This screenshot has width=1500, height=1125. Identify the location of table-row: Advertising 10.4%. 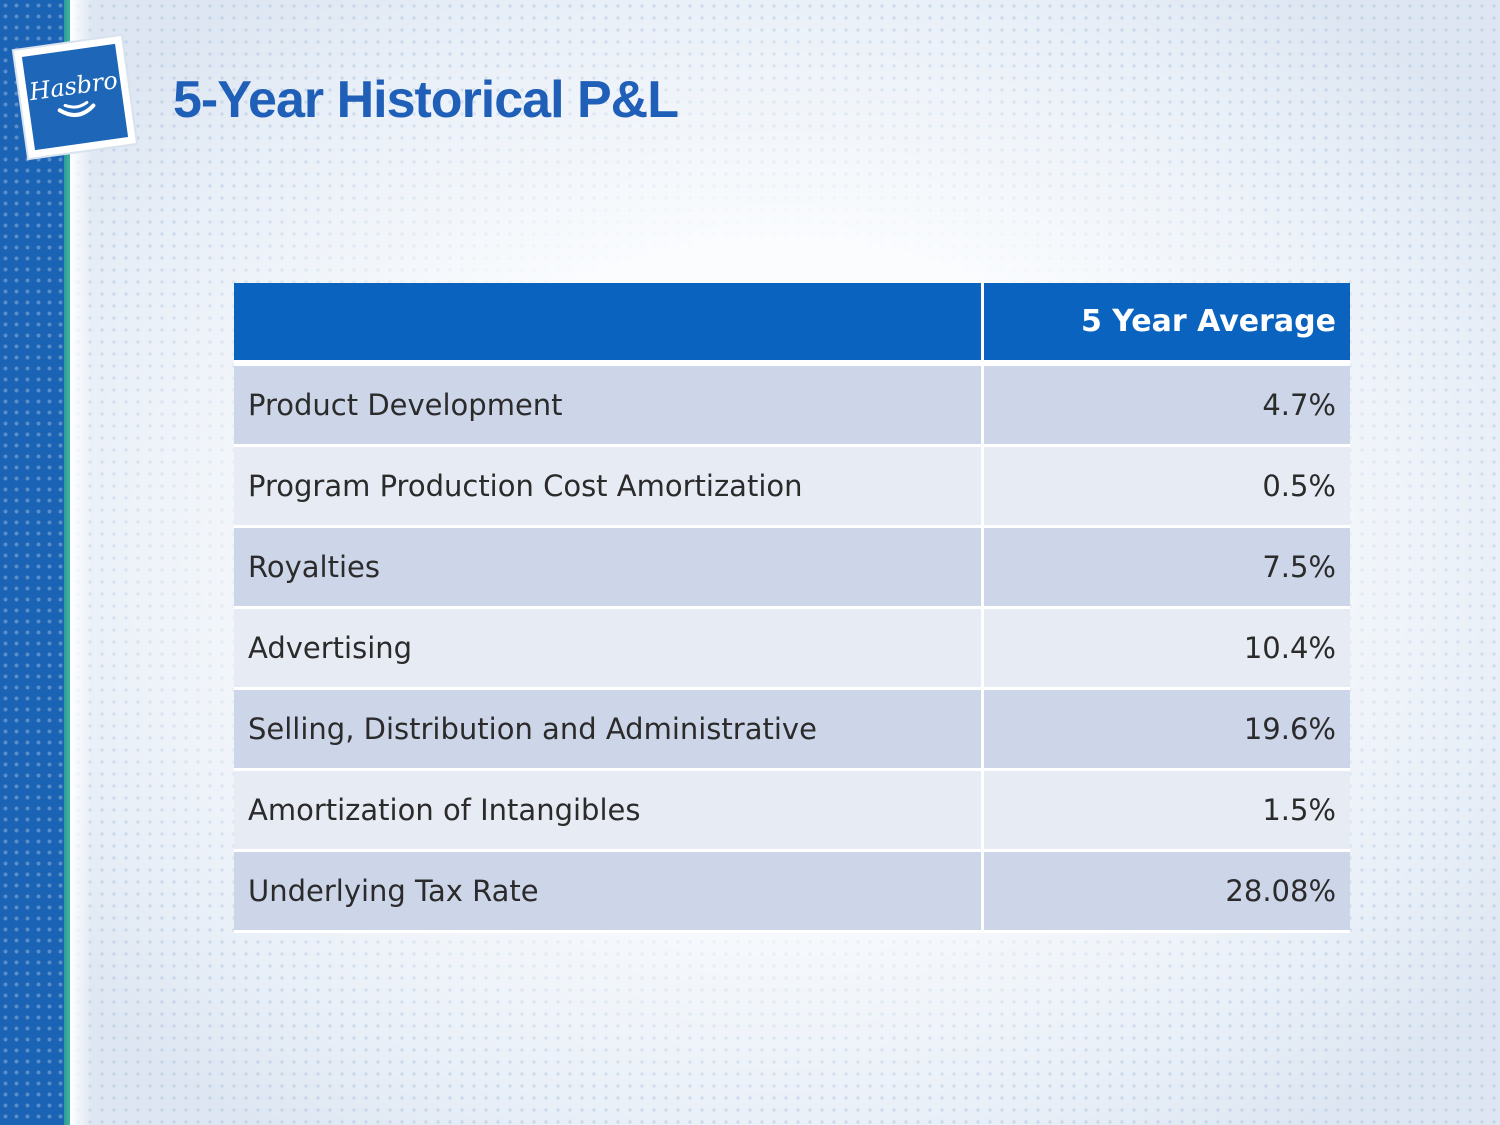
(792, 648).